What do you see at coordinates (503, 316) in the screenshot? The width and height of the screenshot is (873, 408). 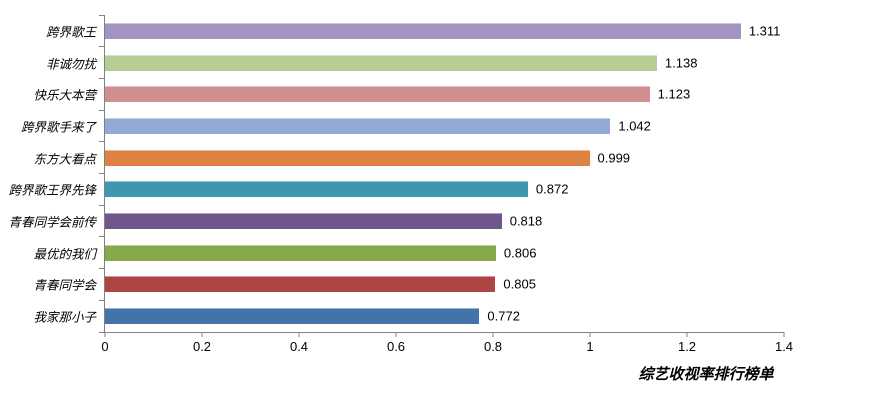 I see `value-label: 0.772` at bounding box center [503, 316].